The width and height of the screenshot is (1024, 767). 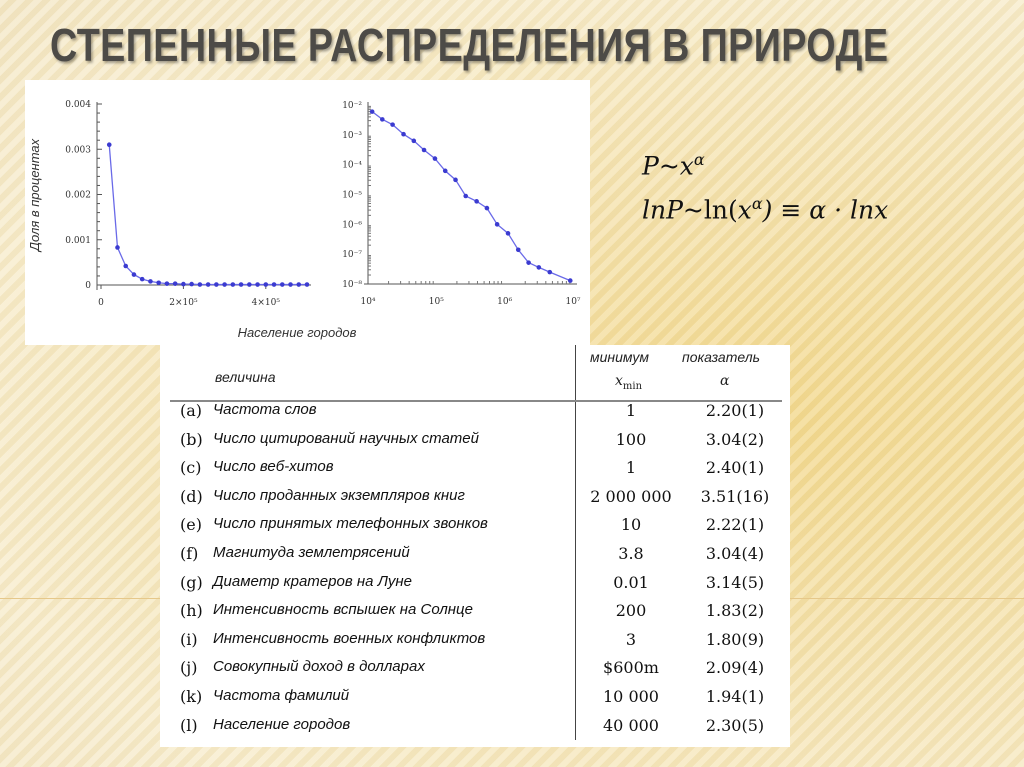 What do you see at coordinates (189, 668) in the screenshot?
I see `row-label: (j)` at bounding box center [189, 668].